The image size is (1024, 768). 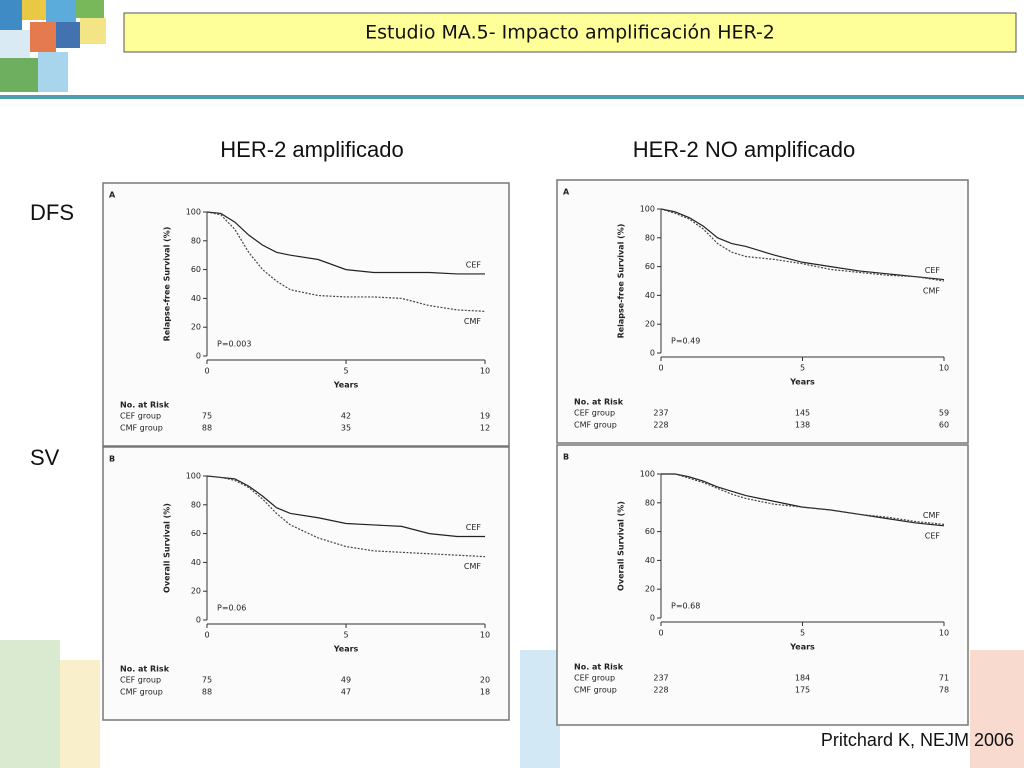 What do you see at coordinates (944, 425) in the screenshot?
I see `risk-count: 60` at bounding box center [944, 425].